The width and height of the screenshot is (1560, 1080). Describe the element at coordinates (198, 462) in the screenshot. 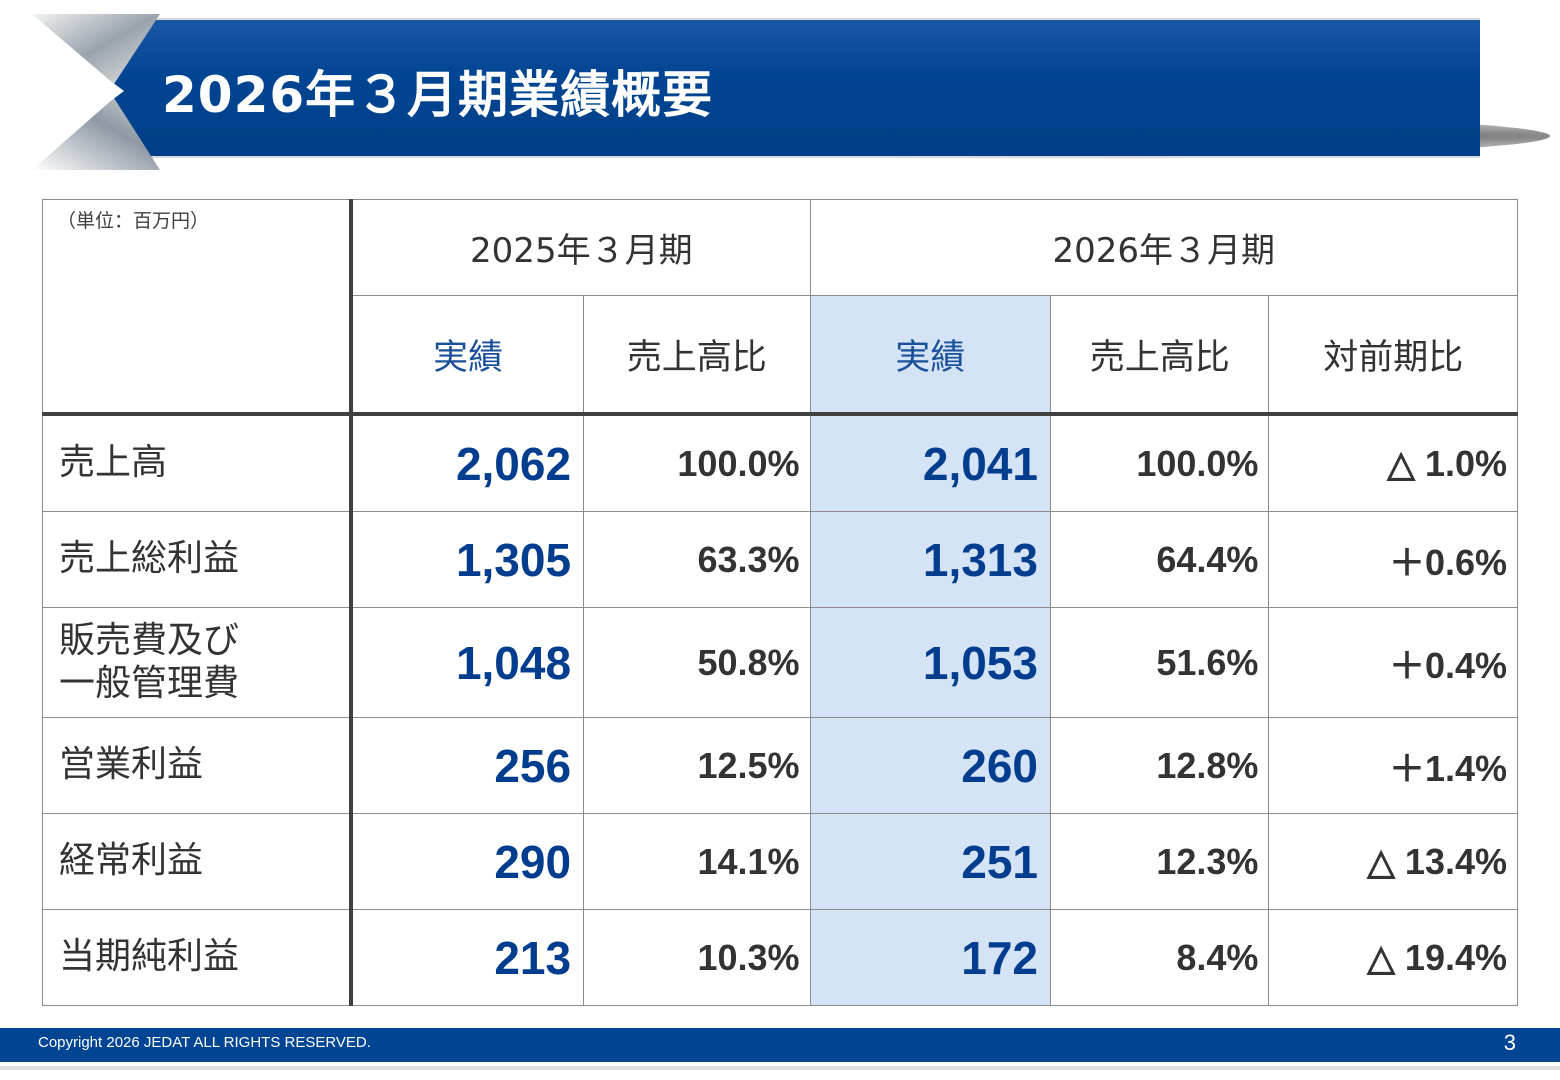

I see `row-label: 売上高` at that location.